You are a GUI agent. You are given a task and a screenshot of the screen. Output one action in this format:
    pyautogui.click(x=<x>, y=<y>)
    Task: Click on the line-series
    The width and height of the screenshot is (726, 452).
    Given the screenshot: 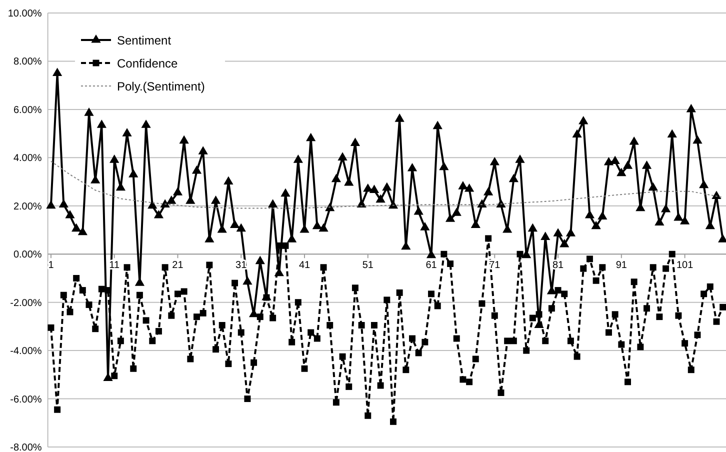 What is the action you would take?
    pyautogui.click(x=387, y=184)
    